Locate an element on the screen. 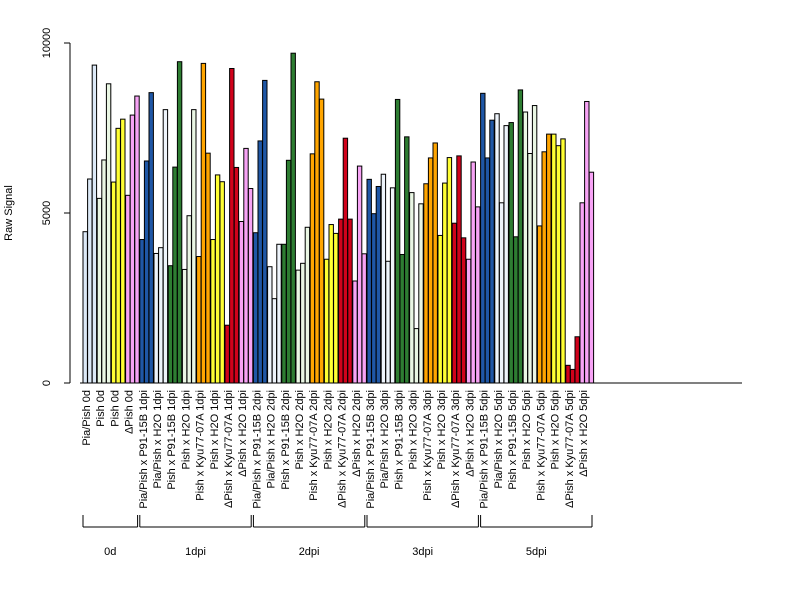 The image size is (800, 600). x-tick-label: Pish x Kyu77-07A 1dpi is located at coordinates (201, 445).